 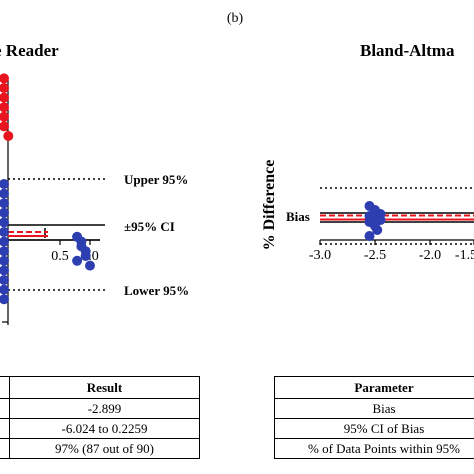 I want to click on results-table-cell: 97% (87 out of 90), so click(x=104, y=448).